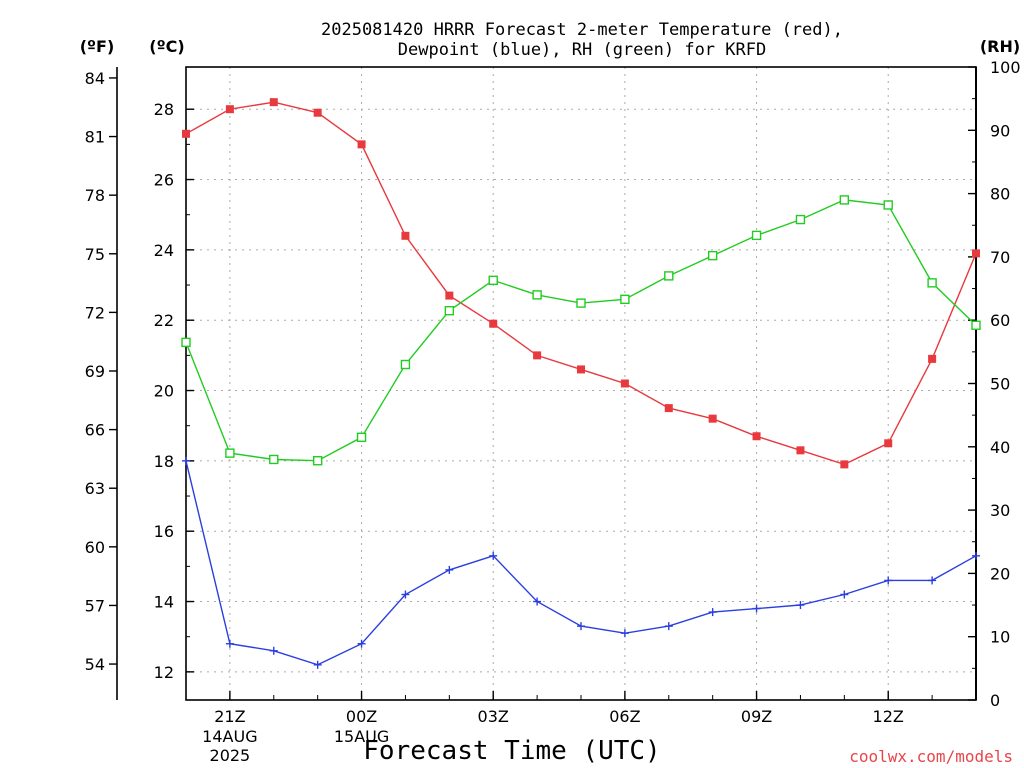  What do you see at coordinates (164, 109) in the screenshot?
I see `celsius-tick-label: 28` at bounding box center [164, 109].